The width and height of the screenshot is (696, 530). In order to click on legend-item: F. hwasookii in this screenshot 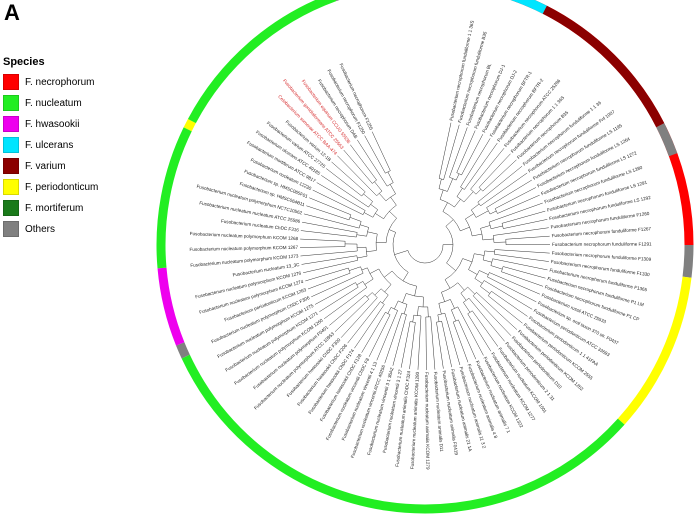, I will do `click(61, 124)`.